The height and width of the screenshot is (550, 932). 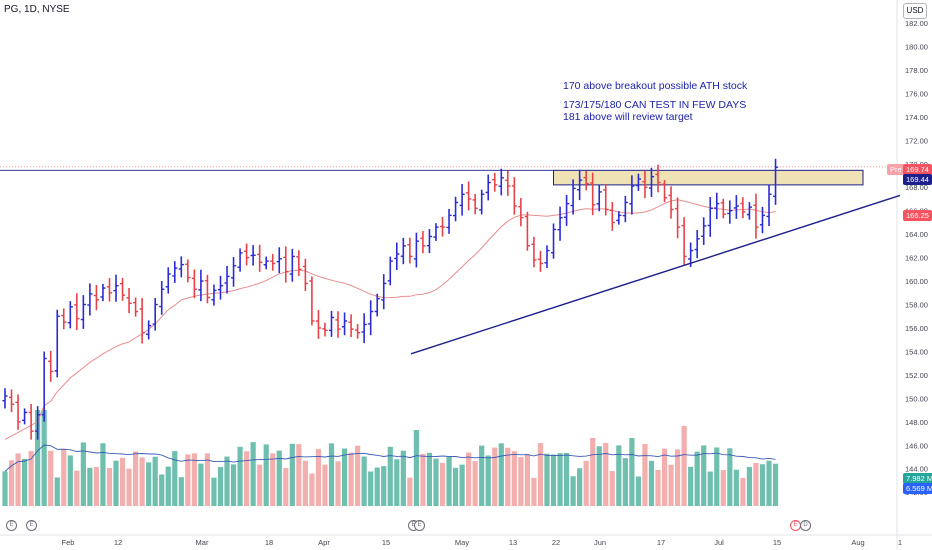 I want to click on y-tick-label: 172.00, so click(x=916, y=140).